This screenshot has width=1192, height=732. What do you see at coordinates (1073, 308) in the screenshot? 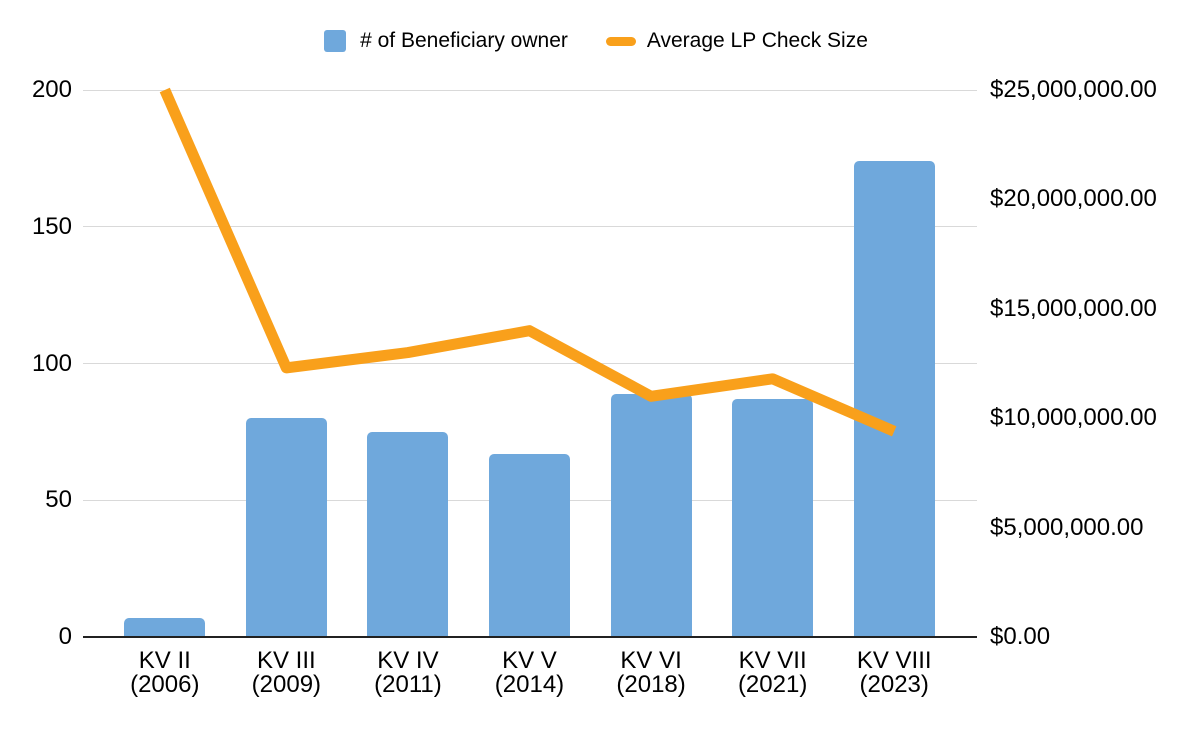
I see `right-axis-tick-label: $15,000,000.00` at bounding box center [1073, 308].